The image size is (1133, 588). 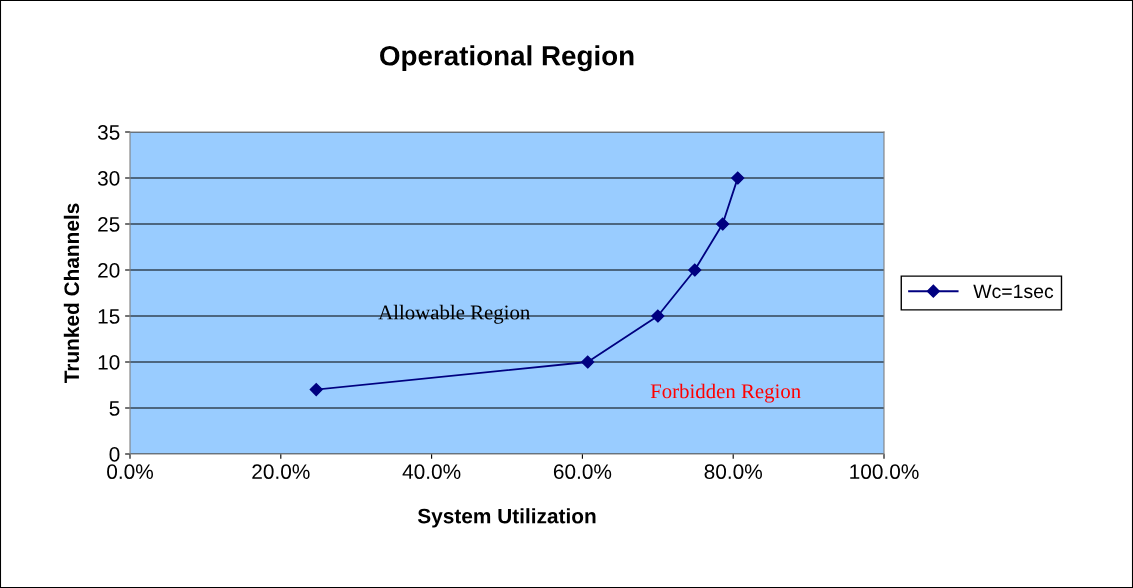 What do you see at coordinates (71, 293) in the screenshot?
I see `y-axis-title: Trunked Channels` at bounding box center [71, 293].